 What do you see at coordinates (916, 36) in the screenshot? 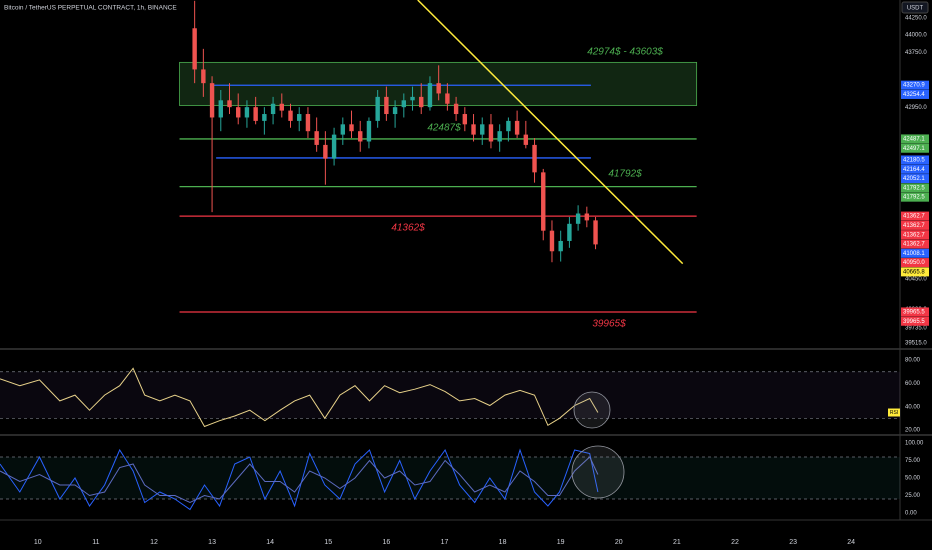
I see `y-tick-label: 44000.0` at bounding box center [916, 36].